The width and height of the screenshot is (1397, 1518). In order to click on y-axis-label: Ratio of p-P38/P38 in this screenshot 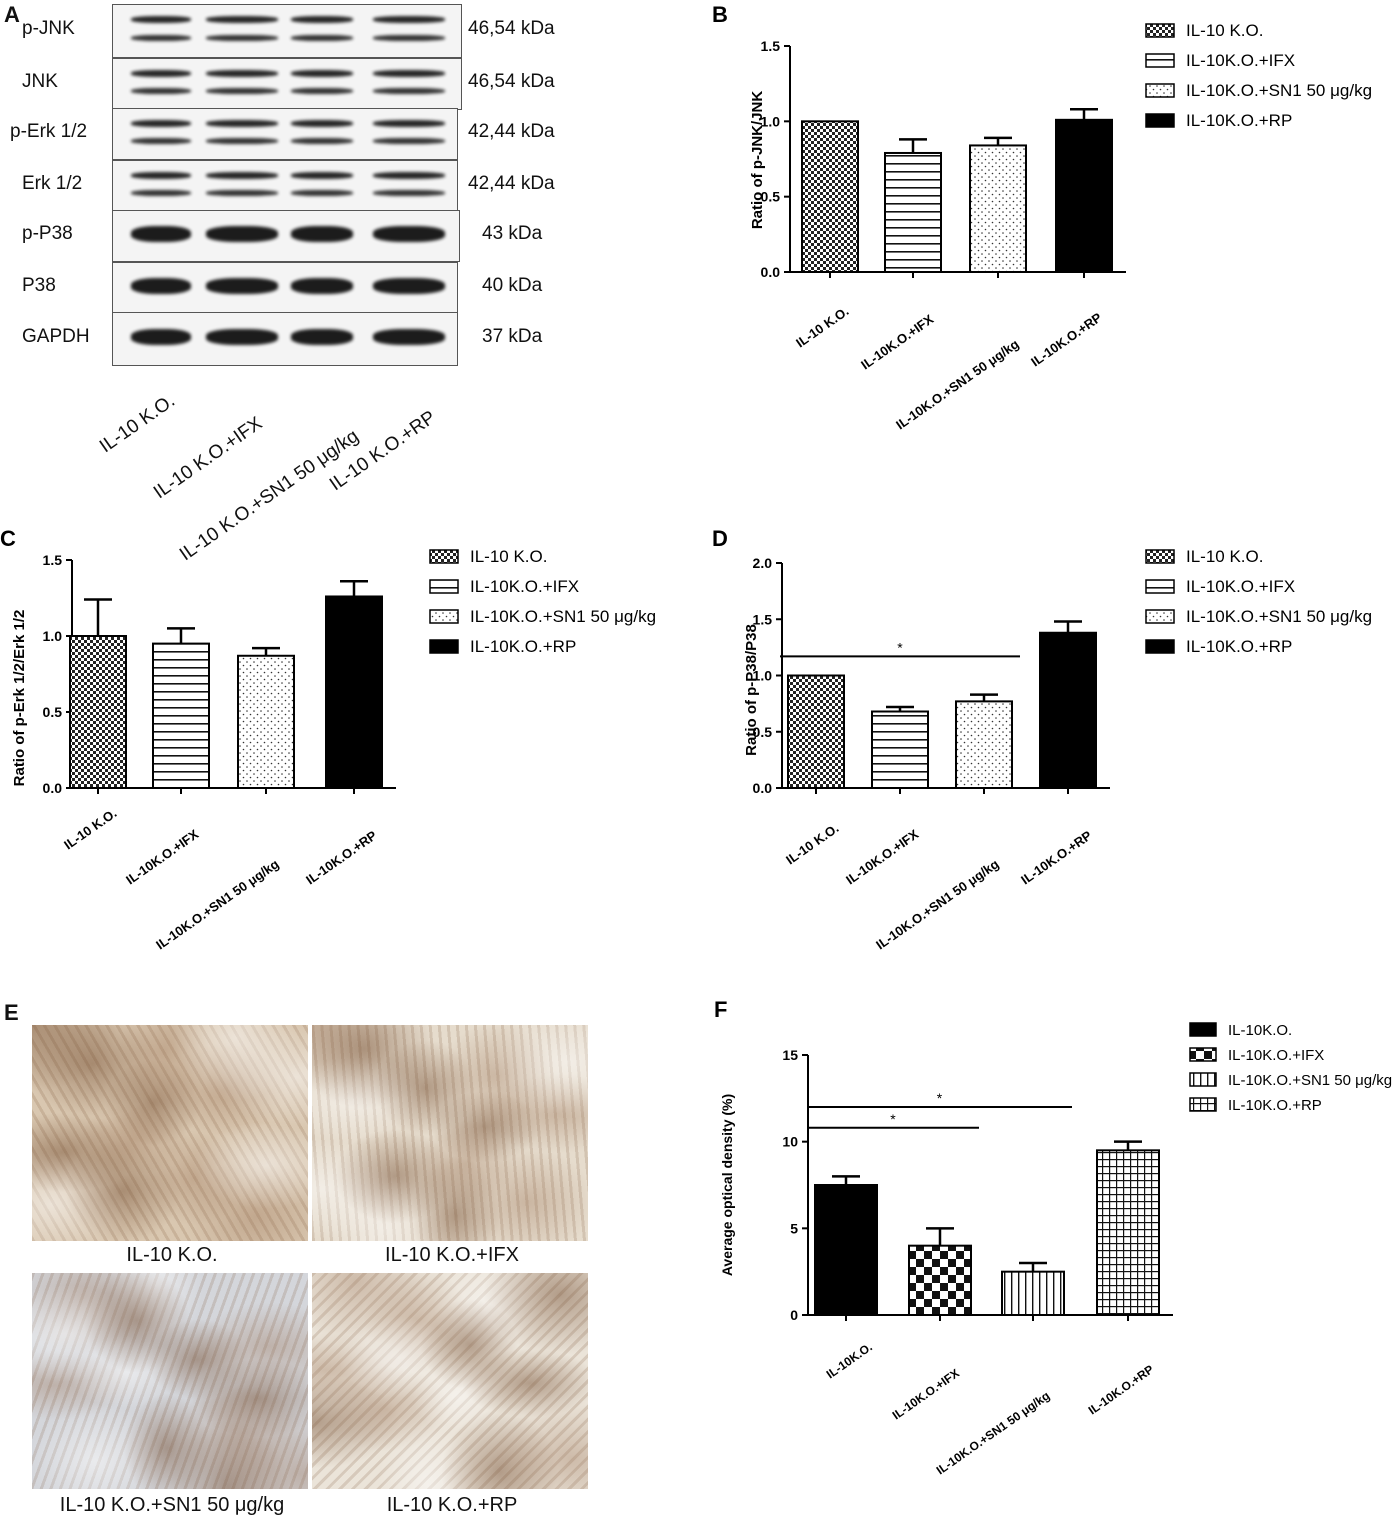, I will do `click(751, 690)`.